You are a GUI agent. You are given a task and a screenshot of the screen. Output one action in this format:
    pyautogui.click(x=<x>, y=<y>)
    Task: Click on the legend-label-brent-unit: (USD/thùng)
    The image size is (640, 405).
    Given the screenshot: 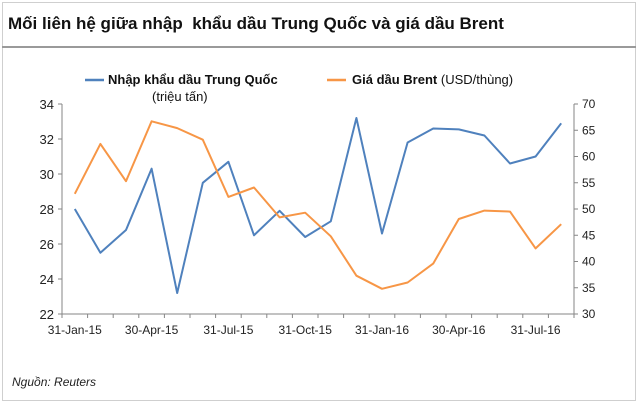 What is the action you would take?
    pyautogui.click(x=477, y=79)
    